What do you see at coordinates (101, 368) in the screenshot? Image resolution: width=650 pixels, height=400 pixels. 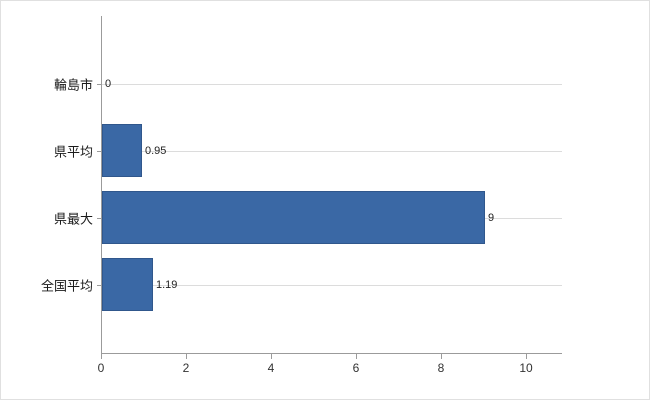 I see `x-axis-tick-label: 0` at bounding box center [101, 368].